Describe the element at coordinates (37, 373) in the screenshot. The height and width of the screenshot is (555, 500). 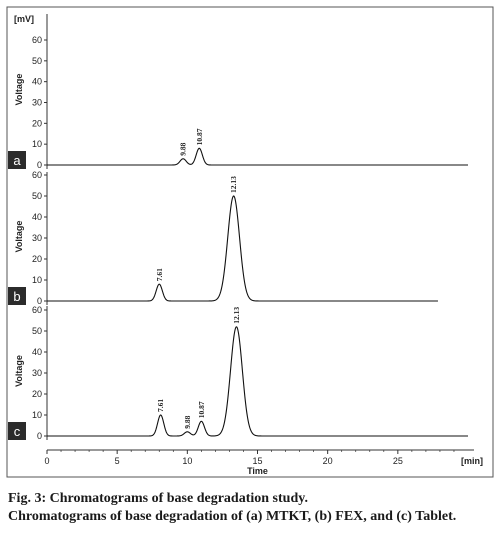
I see `y-tick-label-c-30: 30` at that location.